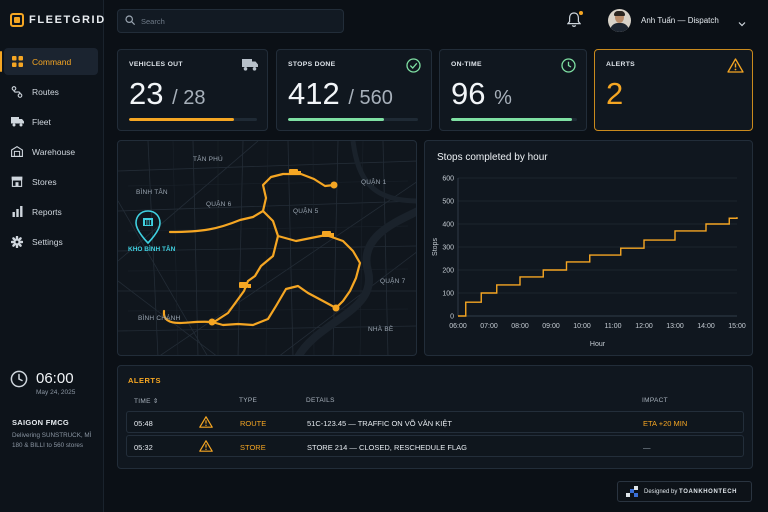 This screenshot has height=512, width=768. Describe the element at coordinates (17, 62) in the screenshot. I see `grid-icon` at that location.